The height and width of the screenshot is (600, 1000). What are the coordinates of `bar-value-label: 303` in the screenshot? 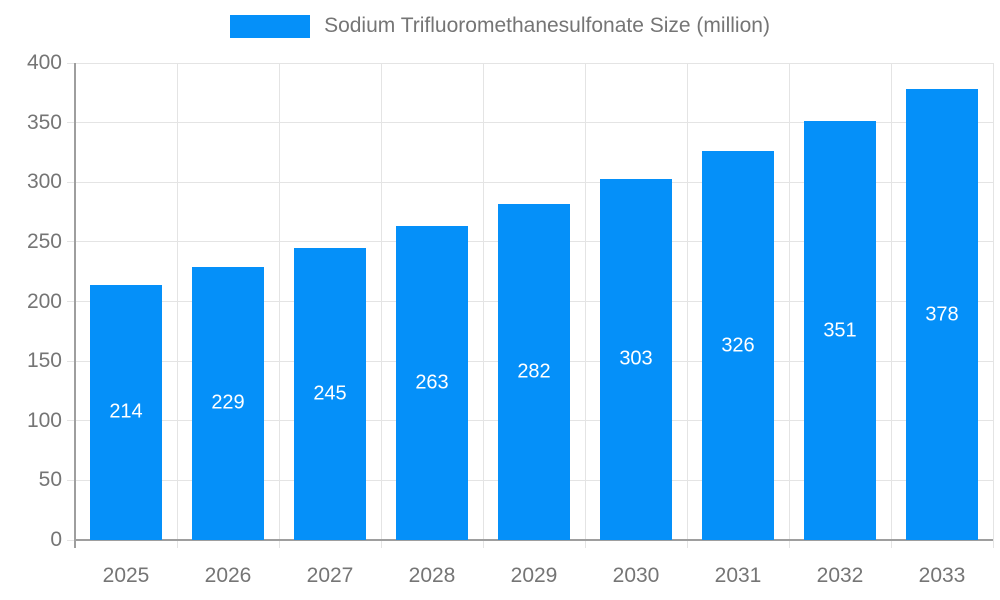 It's located at (636, 358).